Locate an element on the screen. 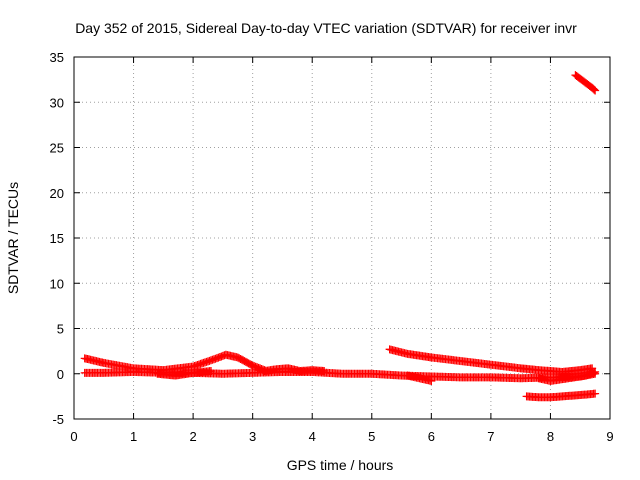 The image size is (640, 480). x-tick-label: 5 is located at coordinates (371, 436).